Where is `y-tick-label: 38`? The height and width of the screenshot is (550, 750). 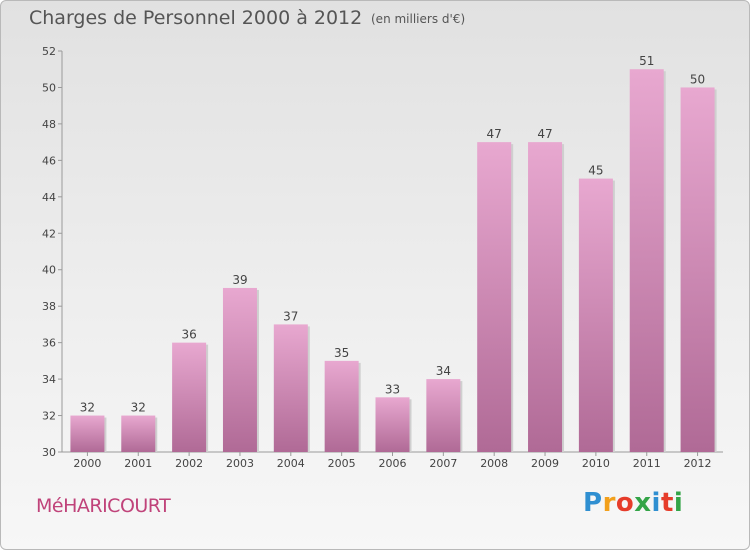
y-tick-label: 38 is located at coordinates (49, 306).